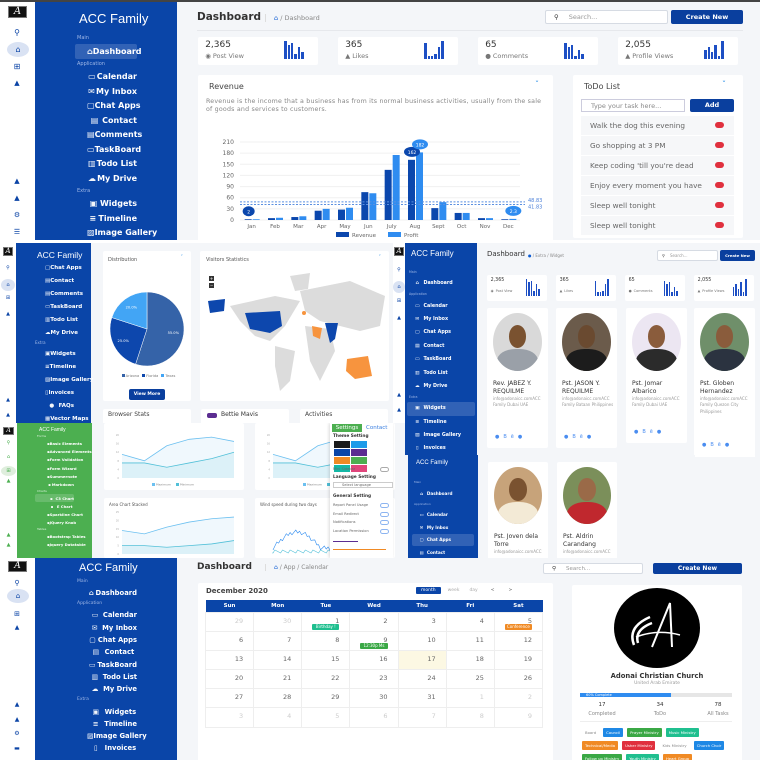 The width and height of the screenshot is (760, 760). I want to click on create-new-button: Create New, so click(737, 255).